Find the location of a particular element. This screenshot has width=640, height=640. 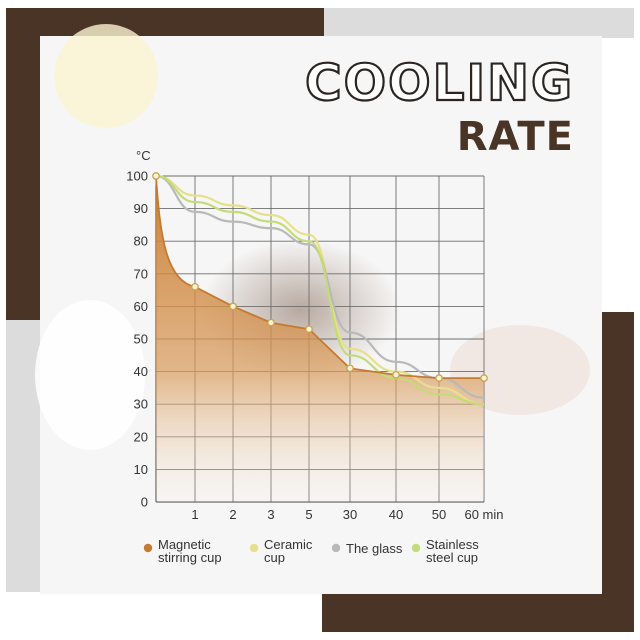

y-tick-label: 30 is located at coordinates (141, 404).